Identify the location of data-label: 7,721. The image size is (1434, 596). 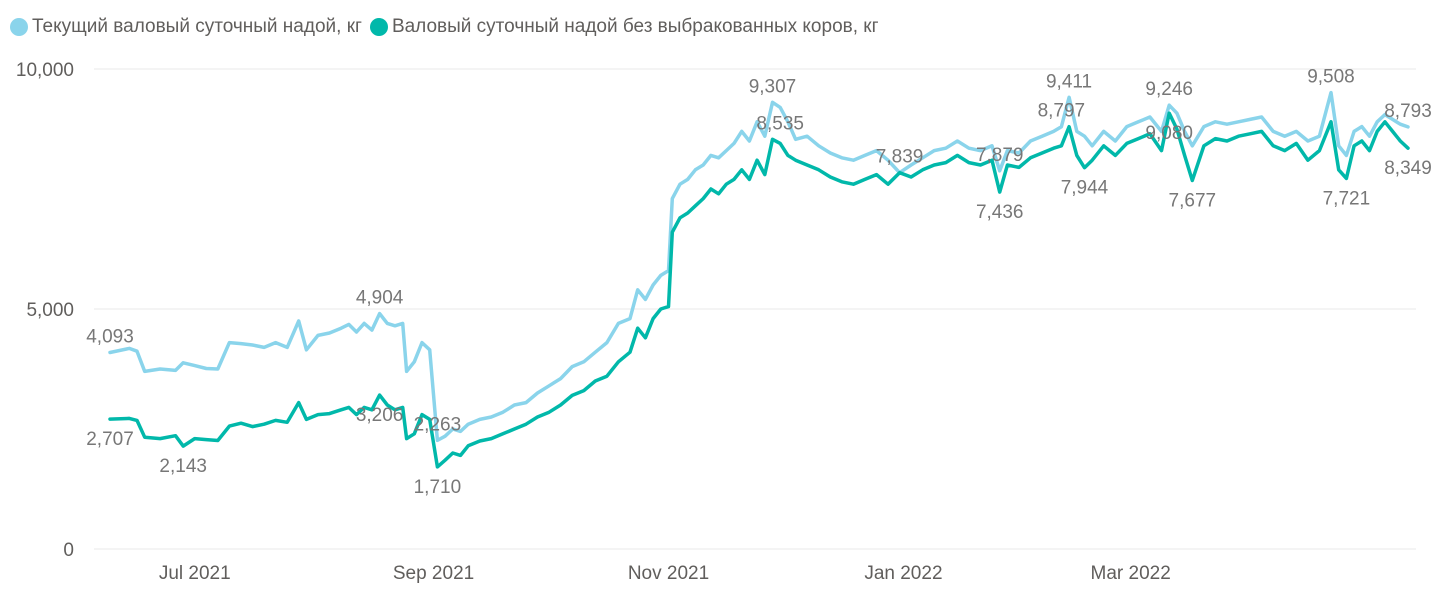
(1347, 198).